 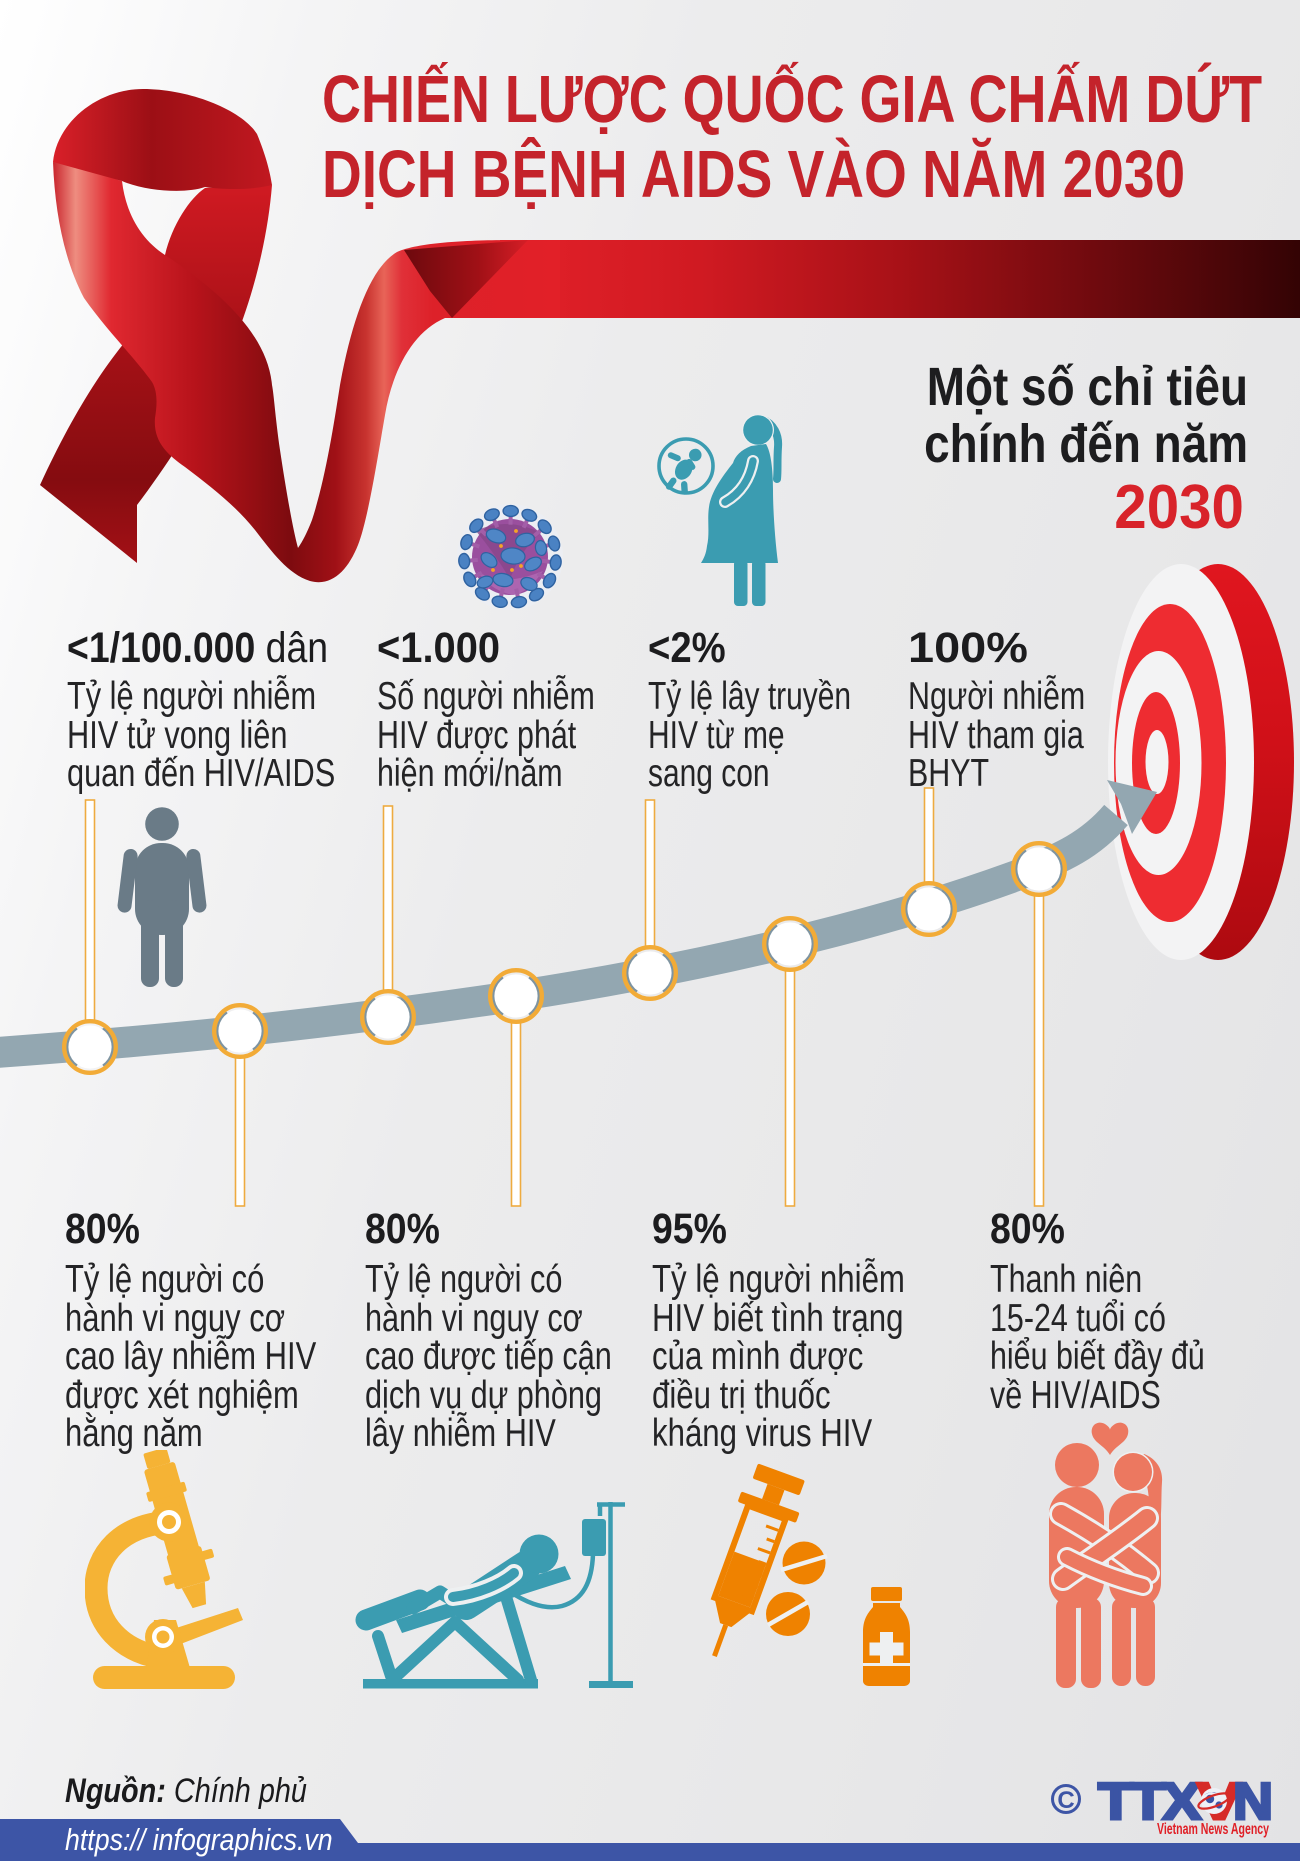 I want to click on svg-text: N, so click(x=1253, y=1803).